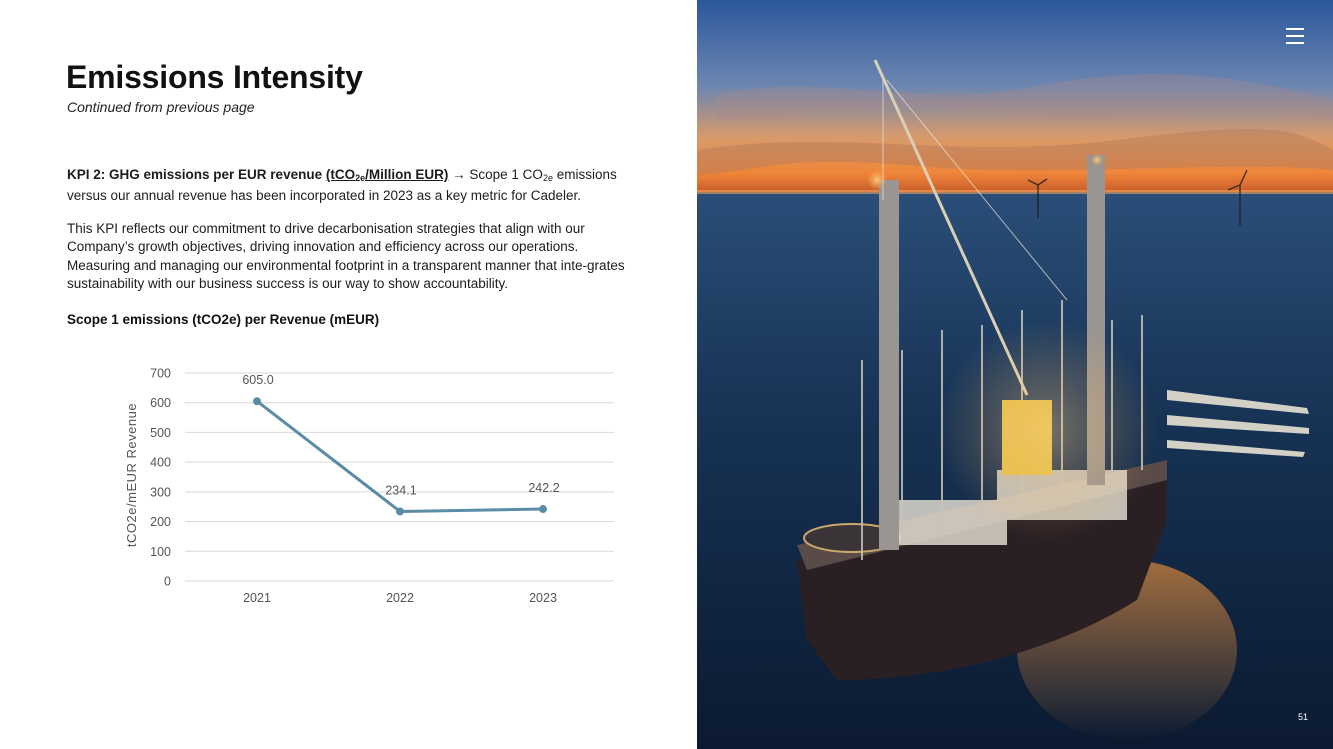 This screenshot has width=1333, height=749. I want to click on arrow-right-icon: →, so click(459, 174).